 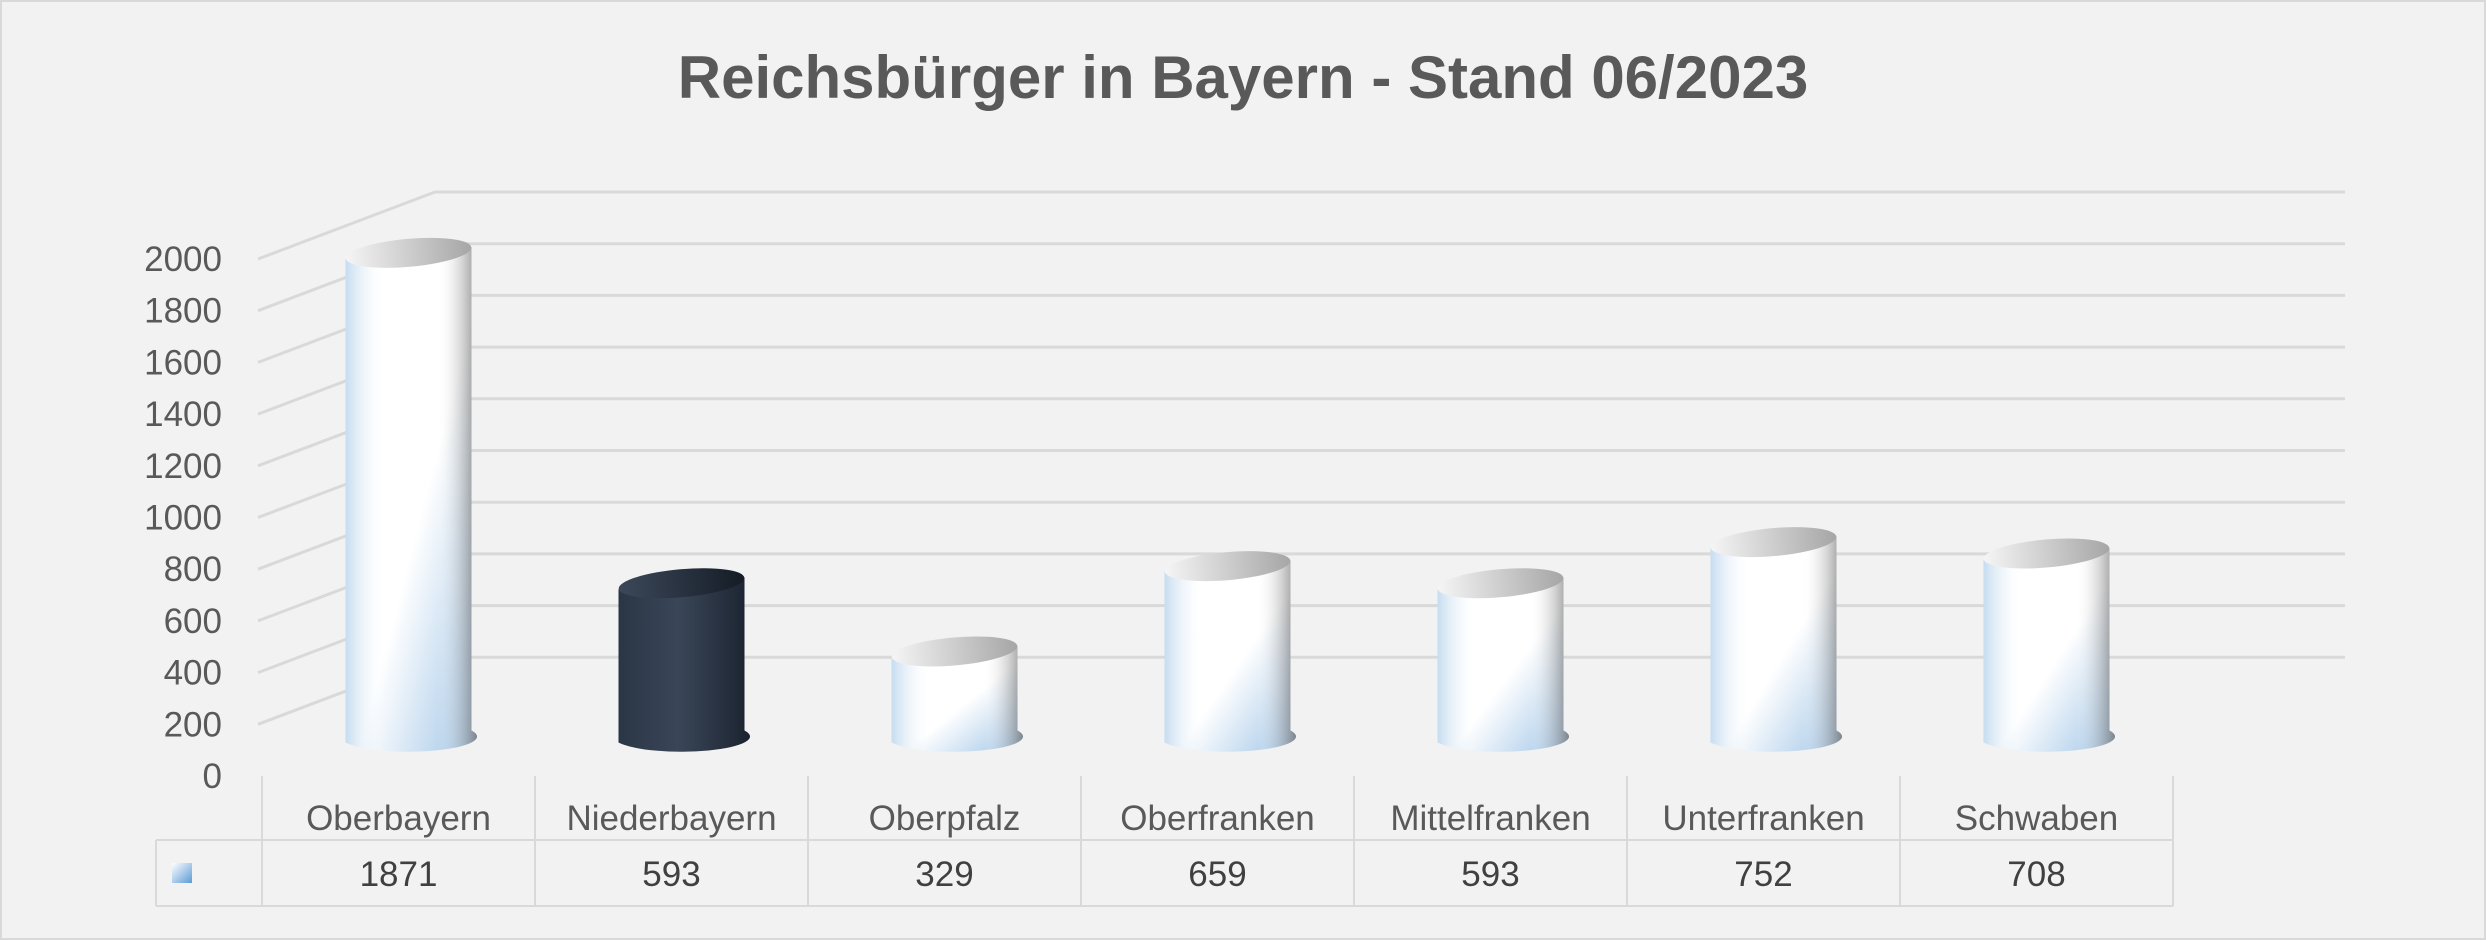 I want to click on y-axis-tick-labels: 0 200 400 600 800 1000 1200 1400 1600 1800 2000, so click(x=183, y=518).